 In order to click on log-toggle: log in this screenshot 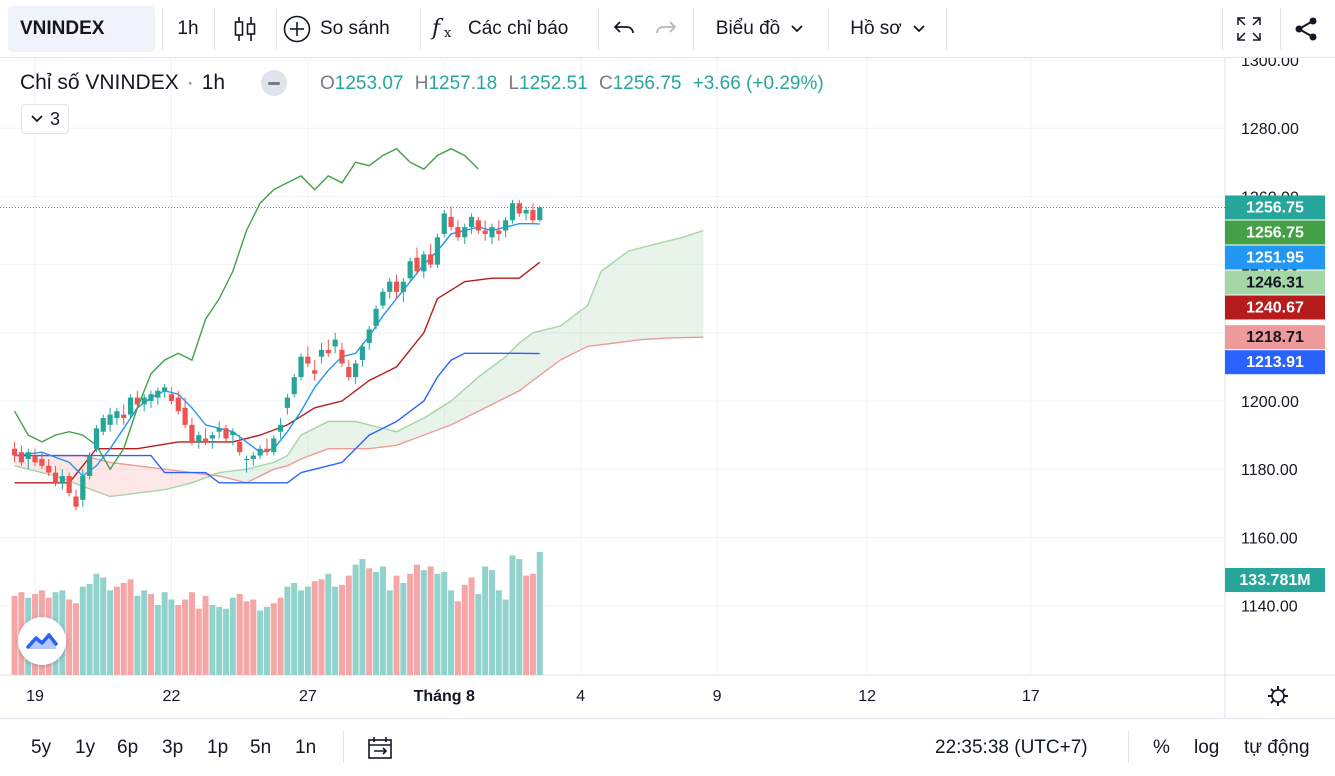, I will do `click(1206, 747)`.